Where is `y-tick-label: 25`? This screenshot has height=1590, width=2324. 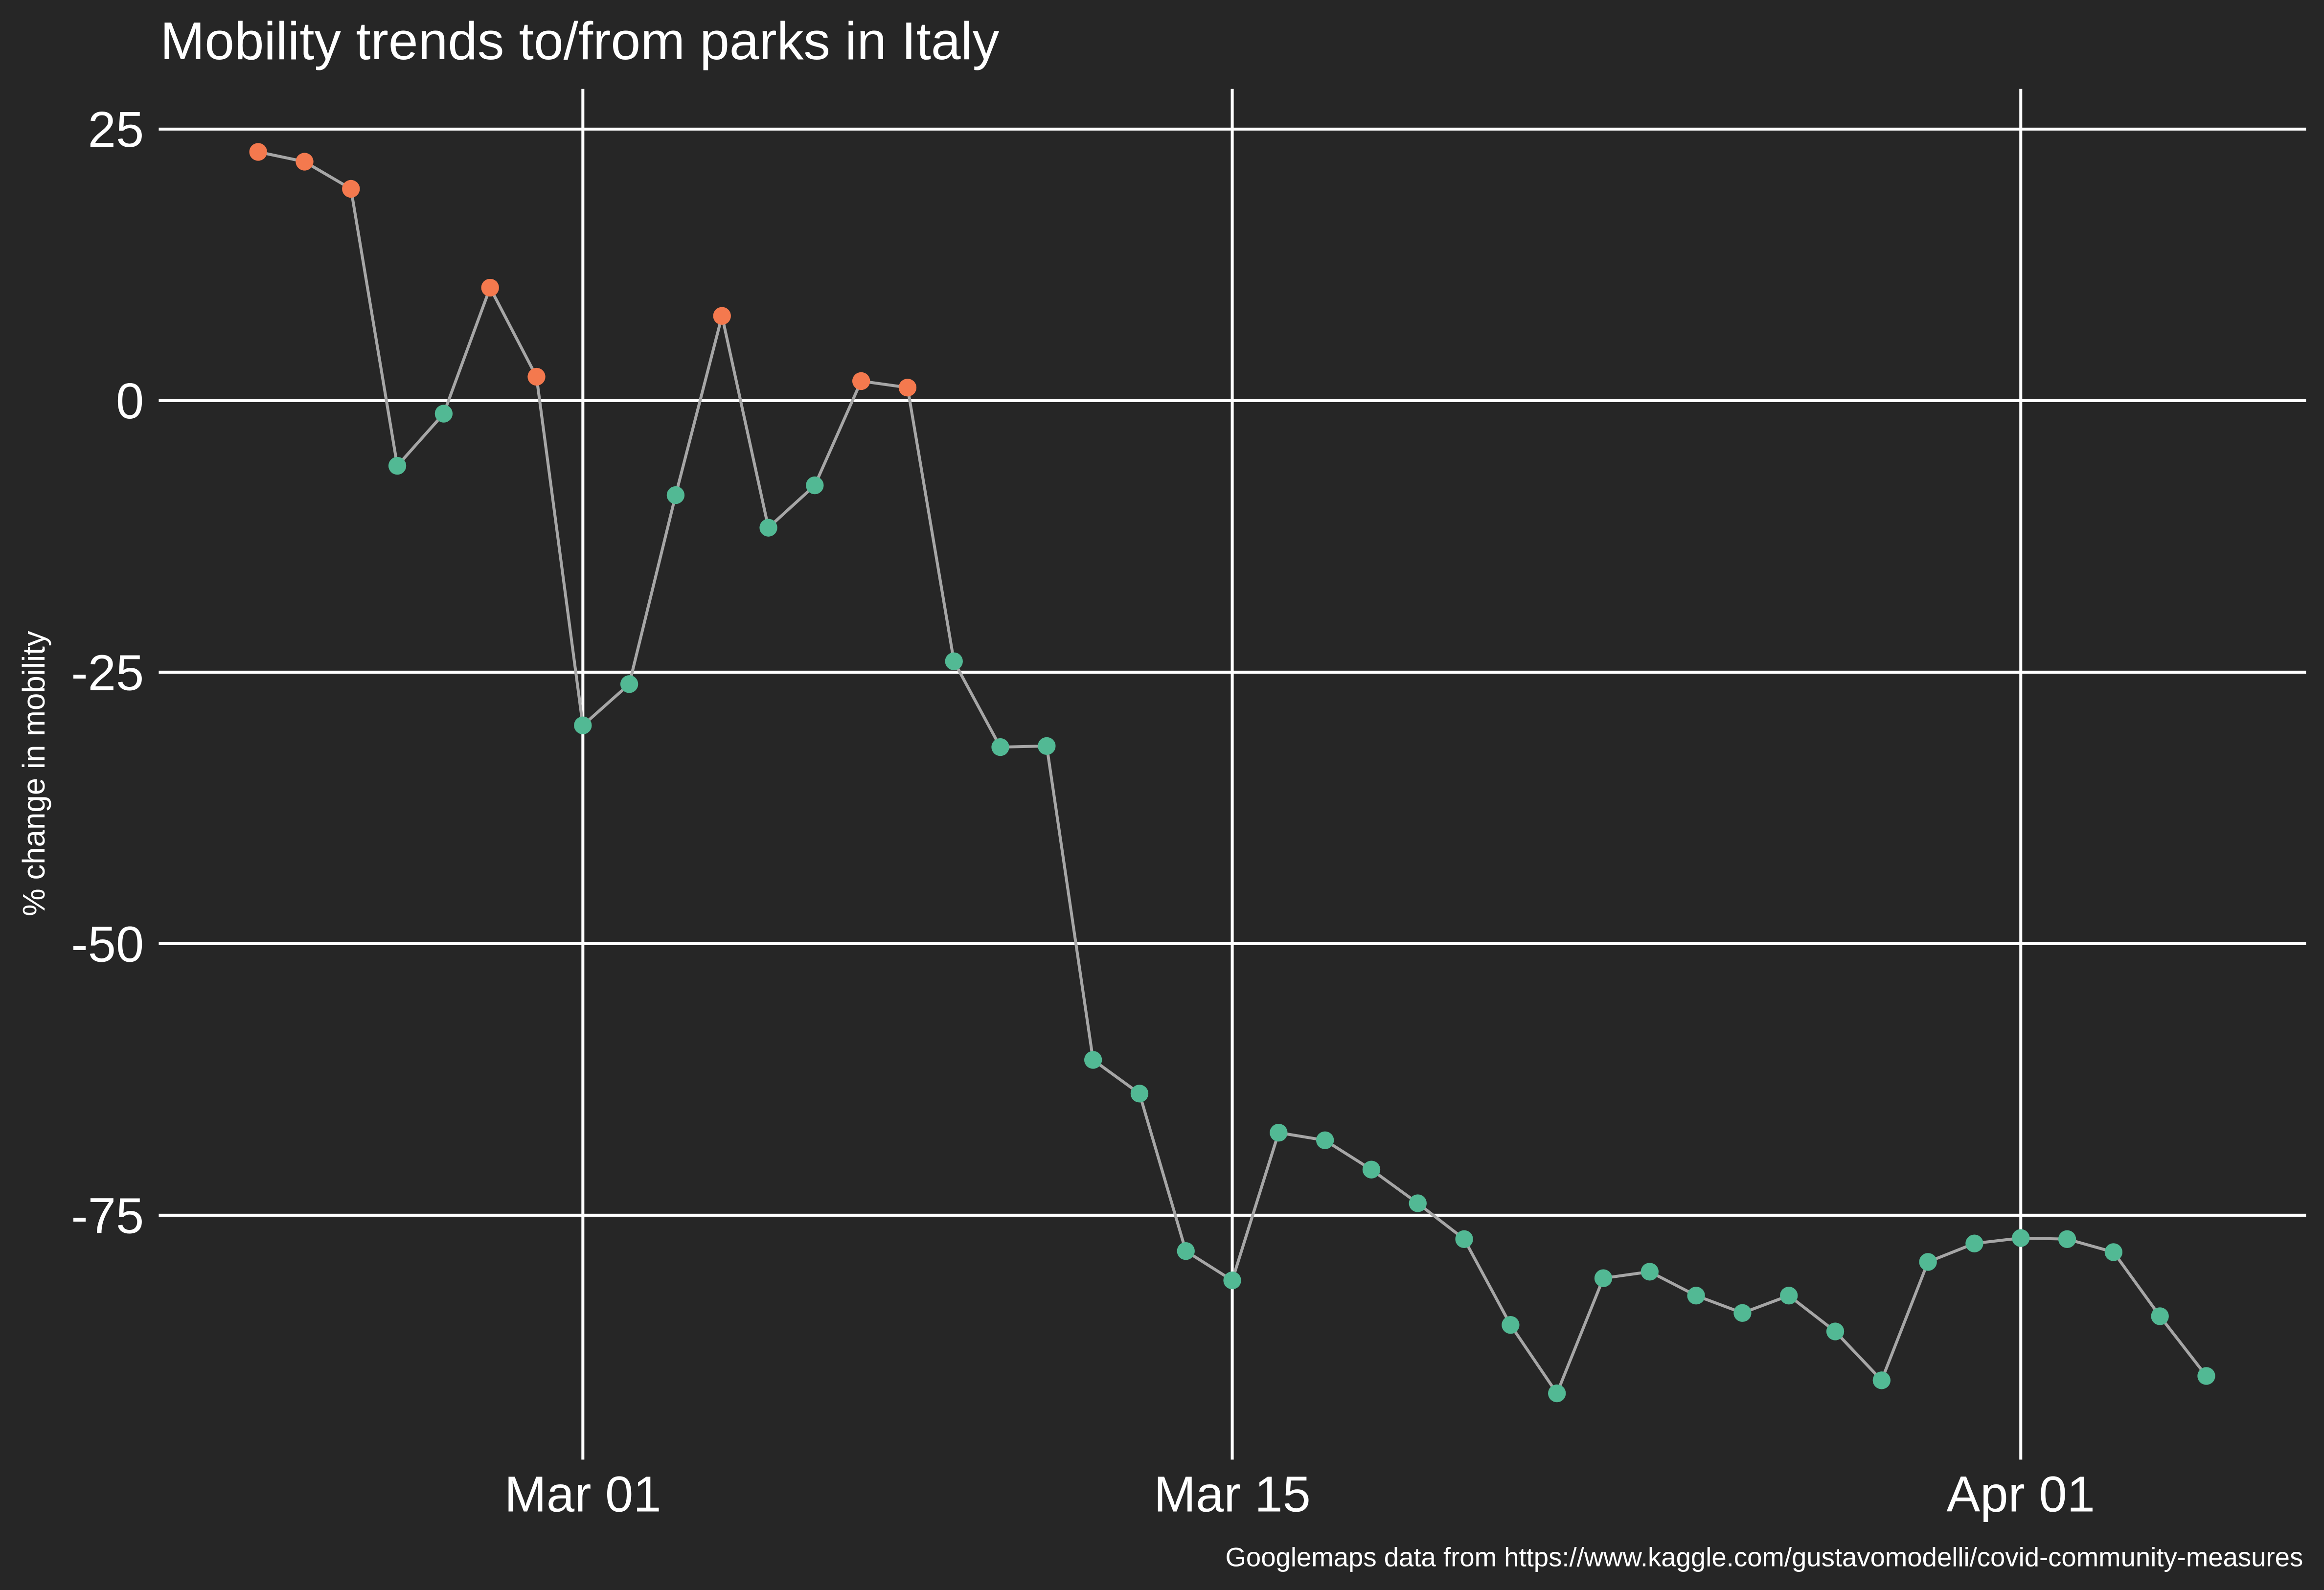 y-tick-label: 25 is located at coordinates (116, 130).